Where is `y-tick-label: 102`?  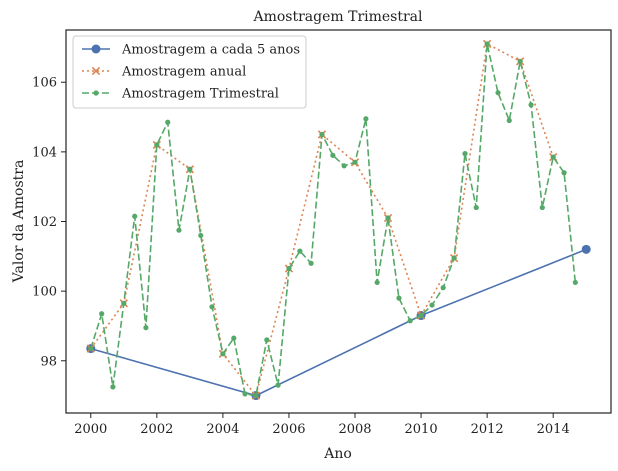
y-tick-label: 102 is located at coordinates (44, 222).